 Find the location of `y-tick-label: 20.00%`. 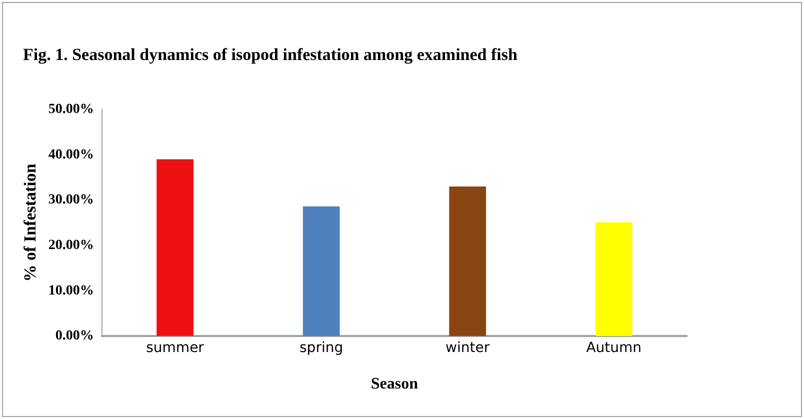

y-tick-label: 20.00% is located at coordinates (71, 245).